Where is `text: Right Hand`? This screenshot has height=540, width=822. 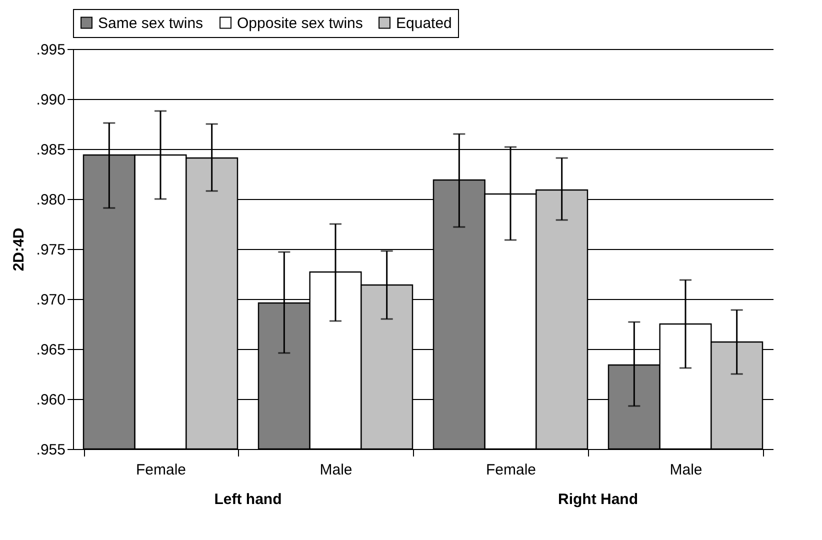 text: Right Hand is located at coordinates (598, 499).